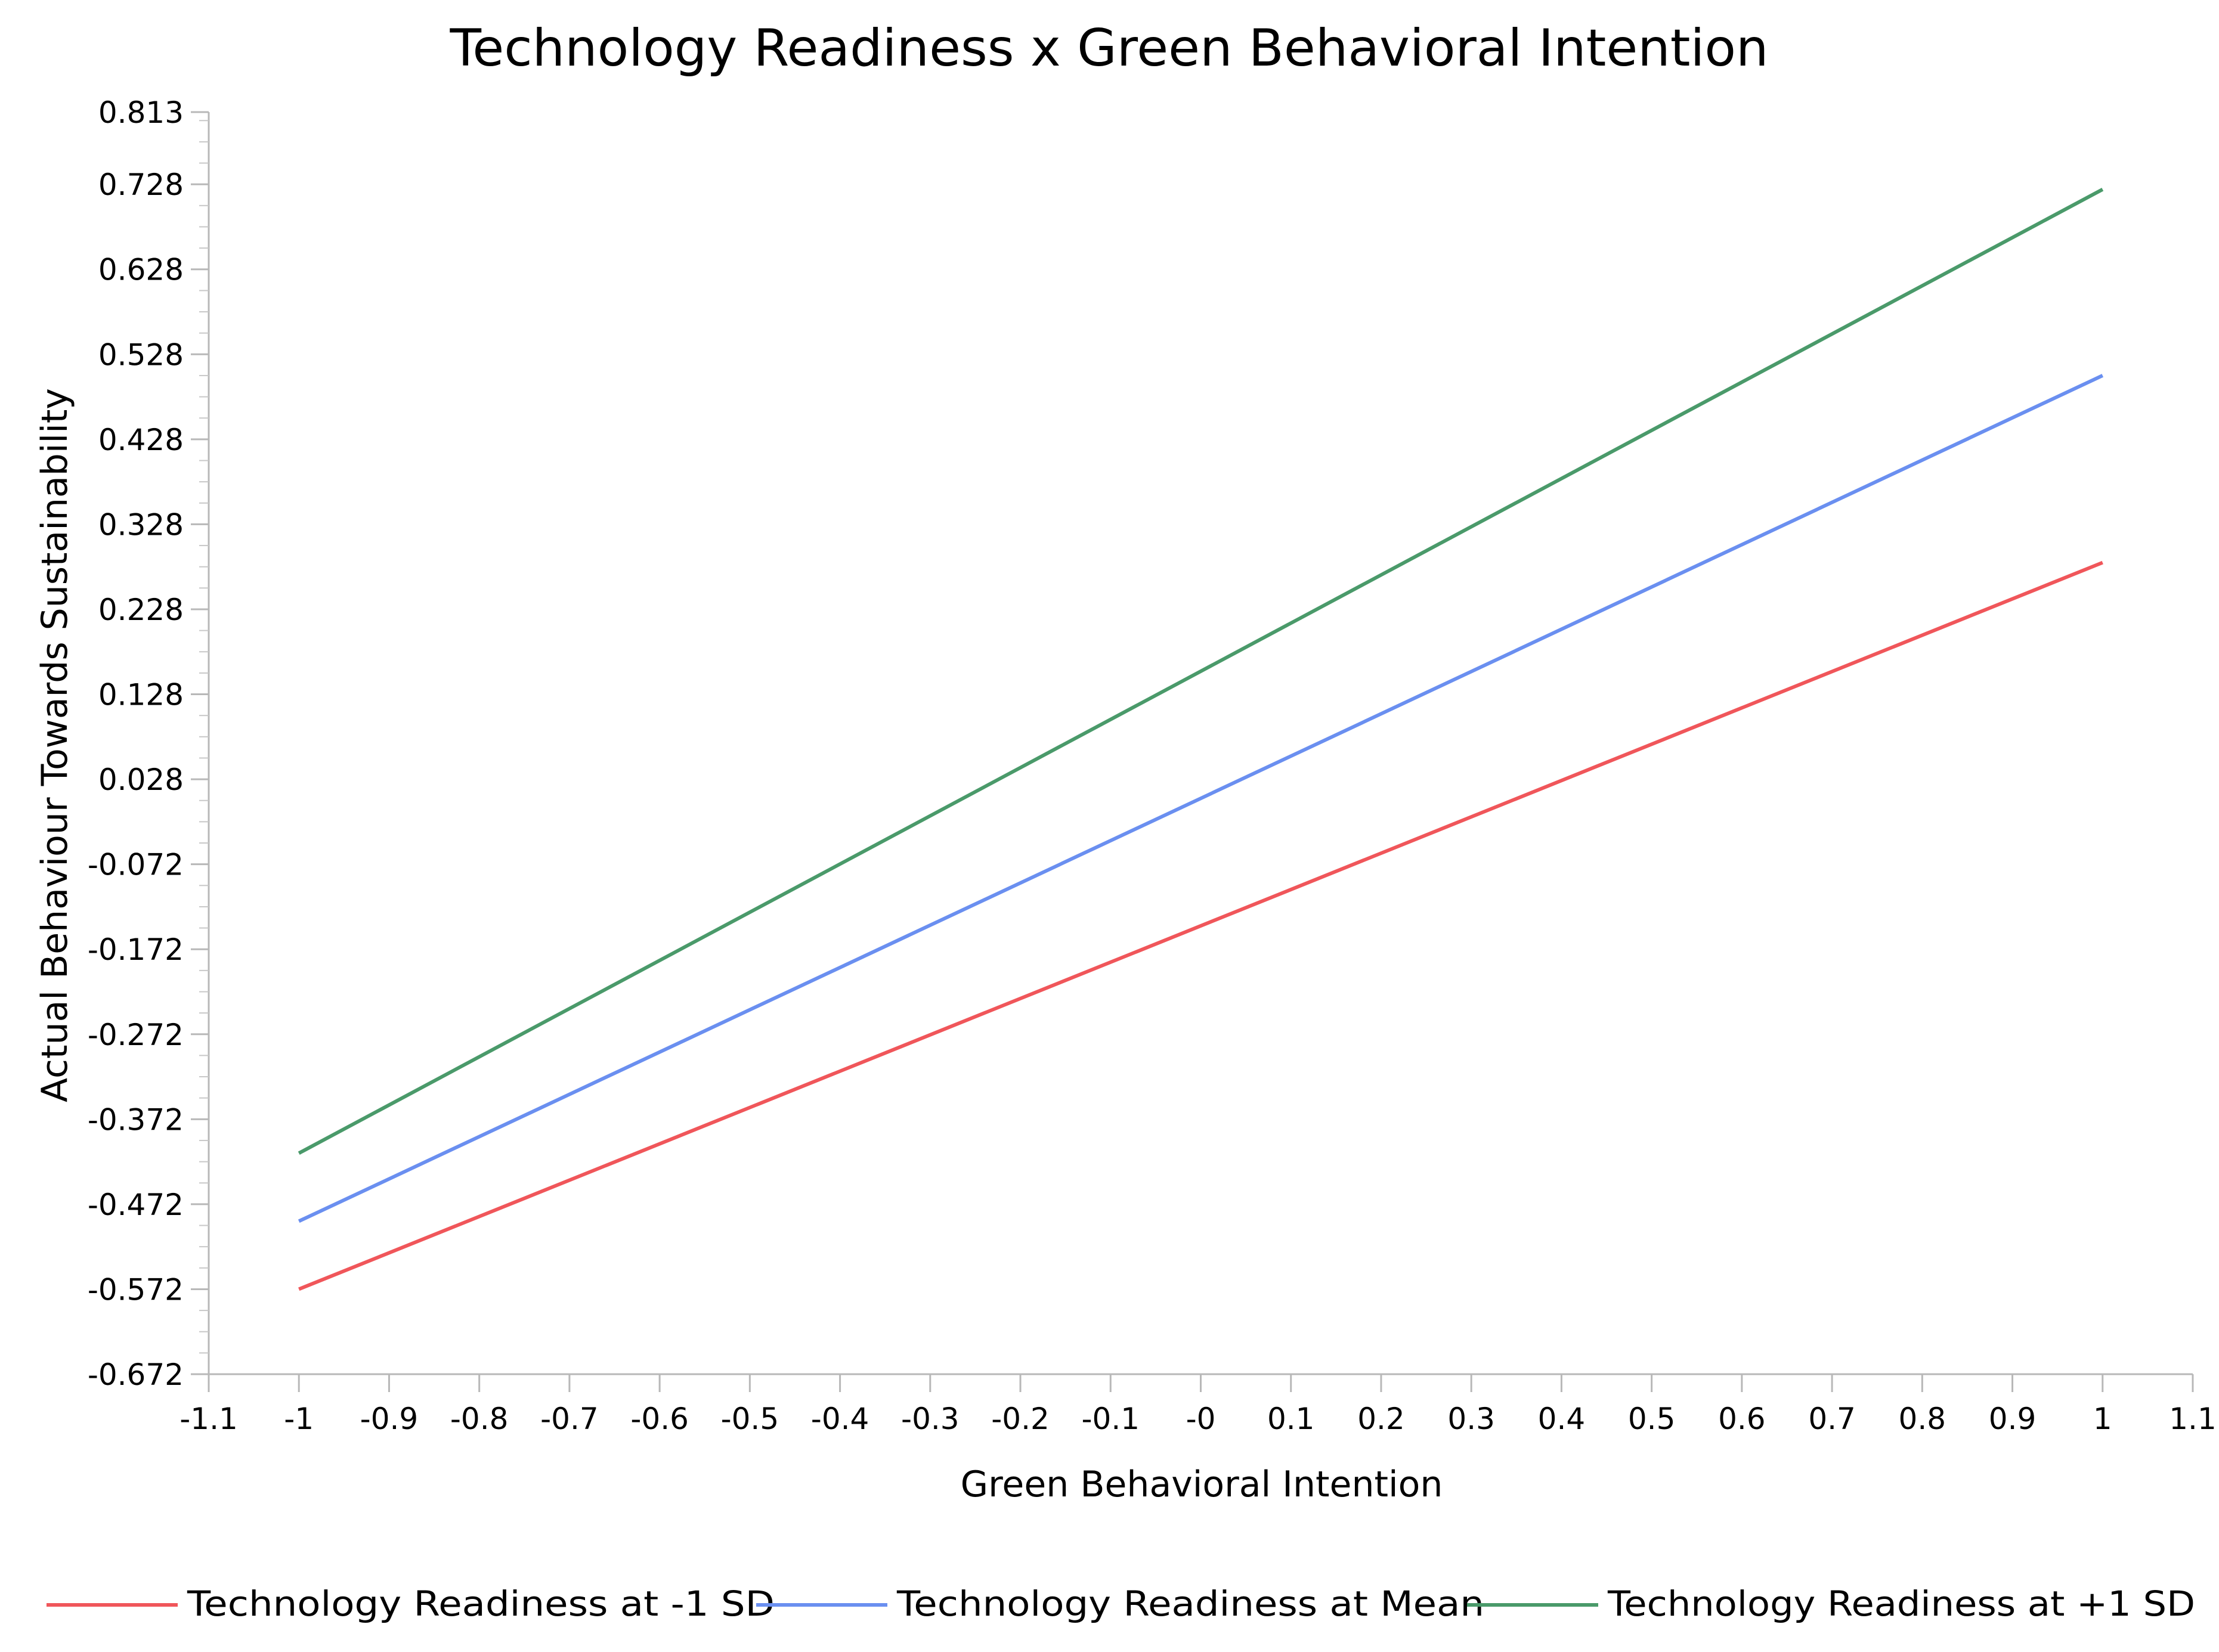 This screenshot has height=1652, width=2219. What do you see at coordinates (1381, 1419) in the screenshot?
I see `x-tick-label: 0.2` at bounding box center [1381, 1419].